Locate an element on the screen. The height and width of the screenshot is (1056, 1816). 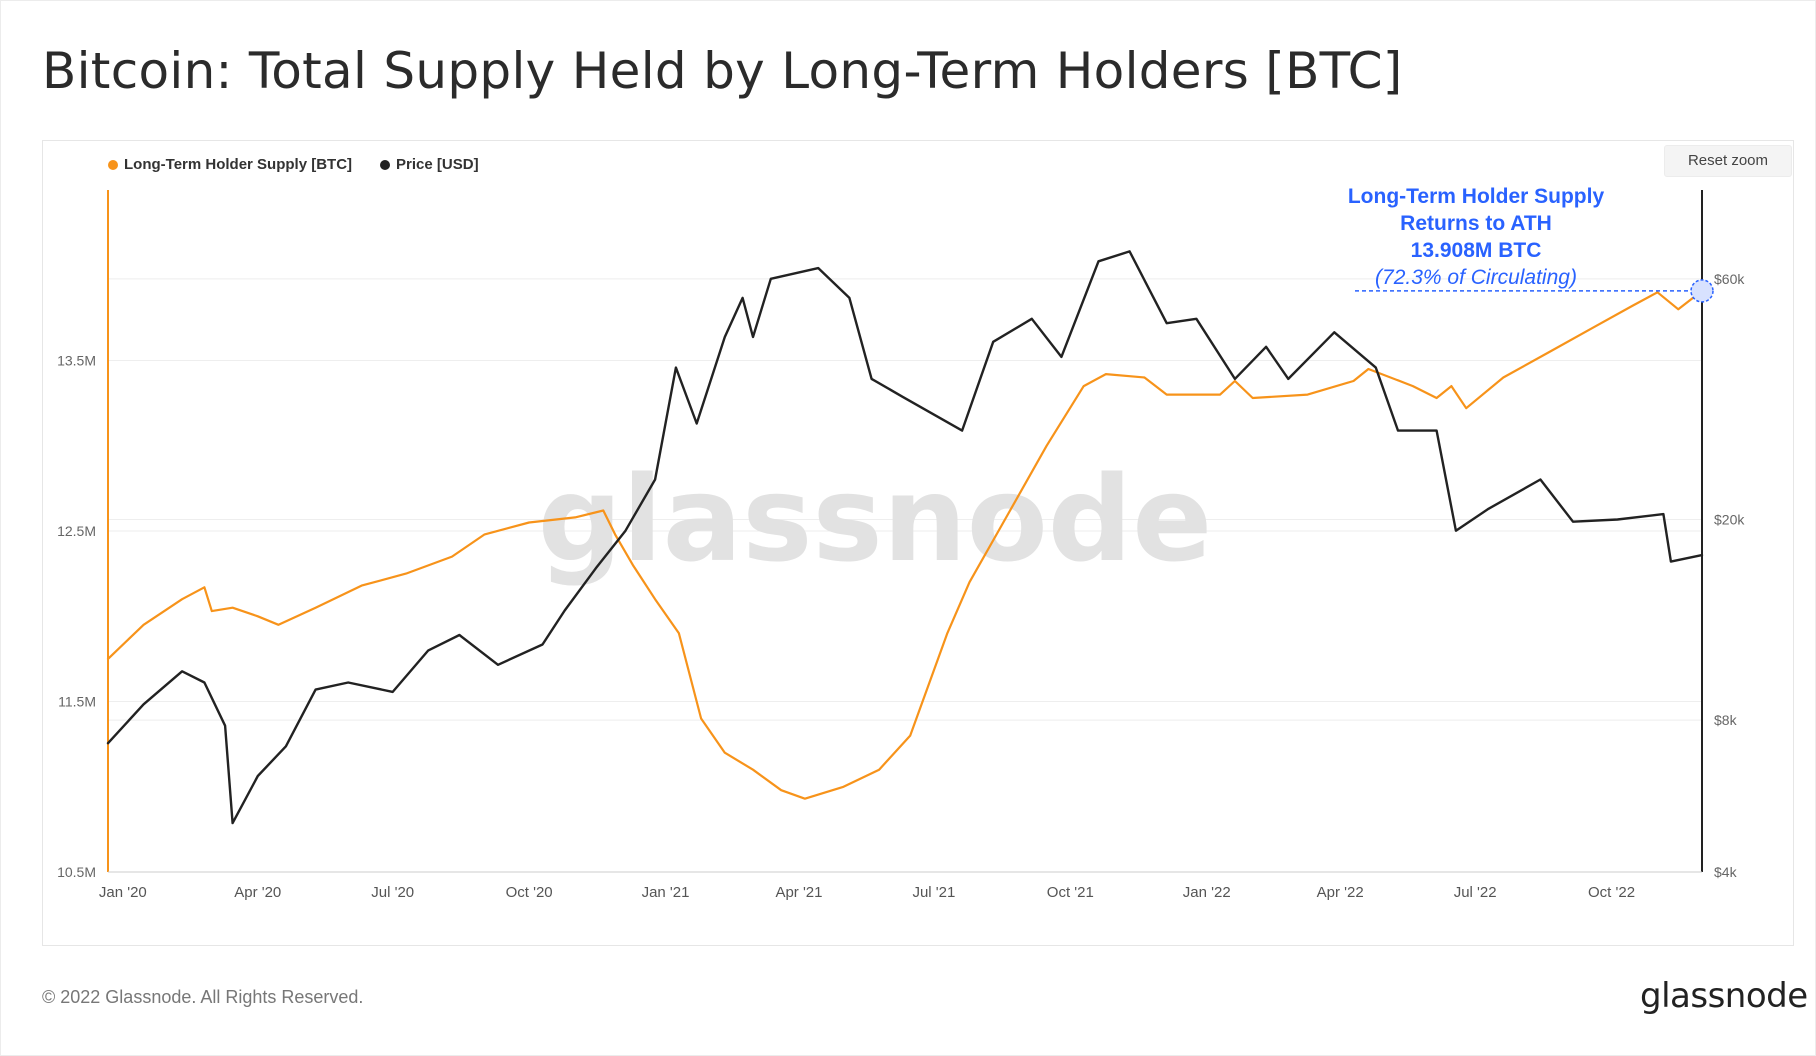
legend-item-price: Price [USD] is located at coordinates (429, 164).